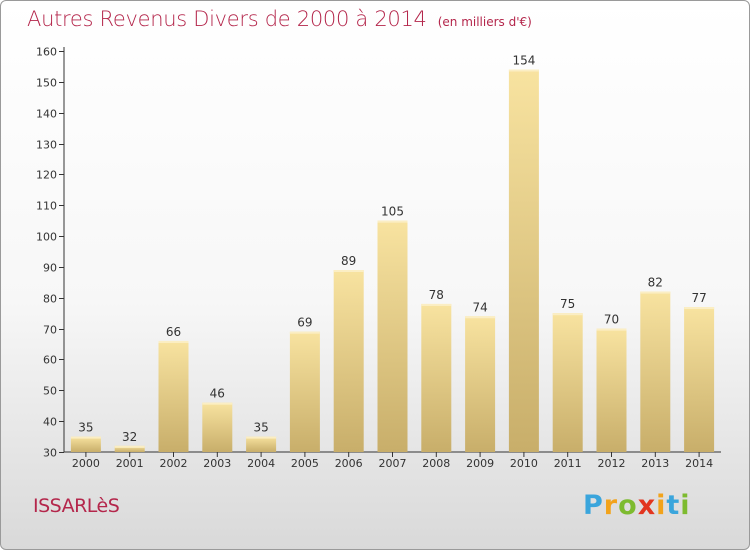 This screenshot has width=750, height=550. Describe the element at coordinates (611, 505) in the screenshot. I see `logo-letter: r` at that location.